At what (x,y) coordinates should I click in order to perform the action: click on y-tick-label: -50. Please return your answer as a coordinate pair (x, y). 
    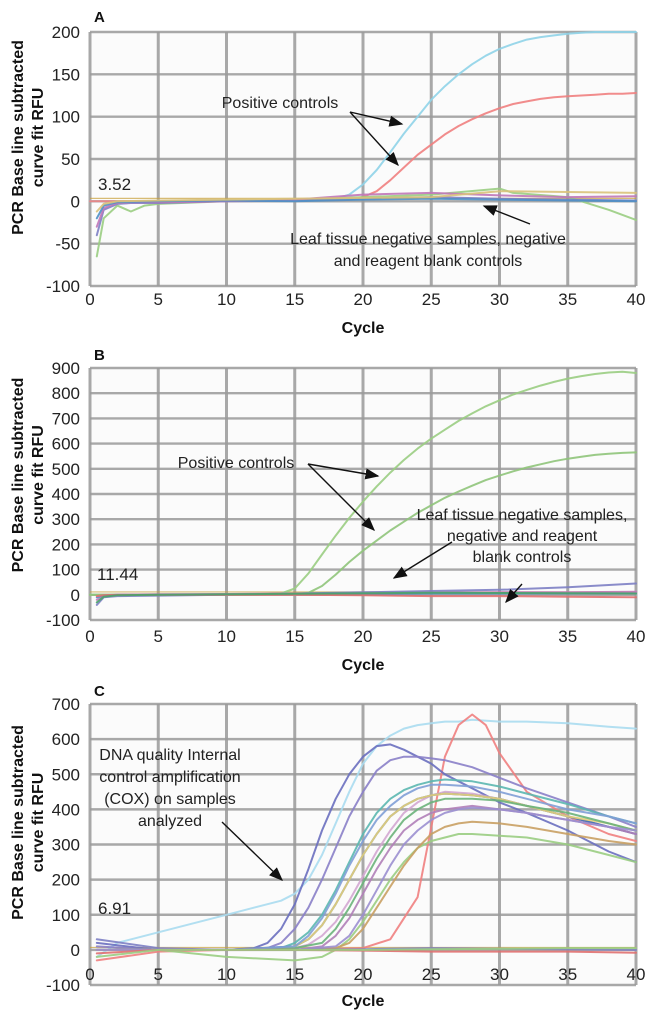
    Looking at the image, I should click on (67, 244).